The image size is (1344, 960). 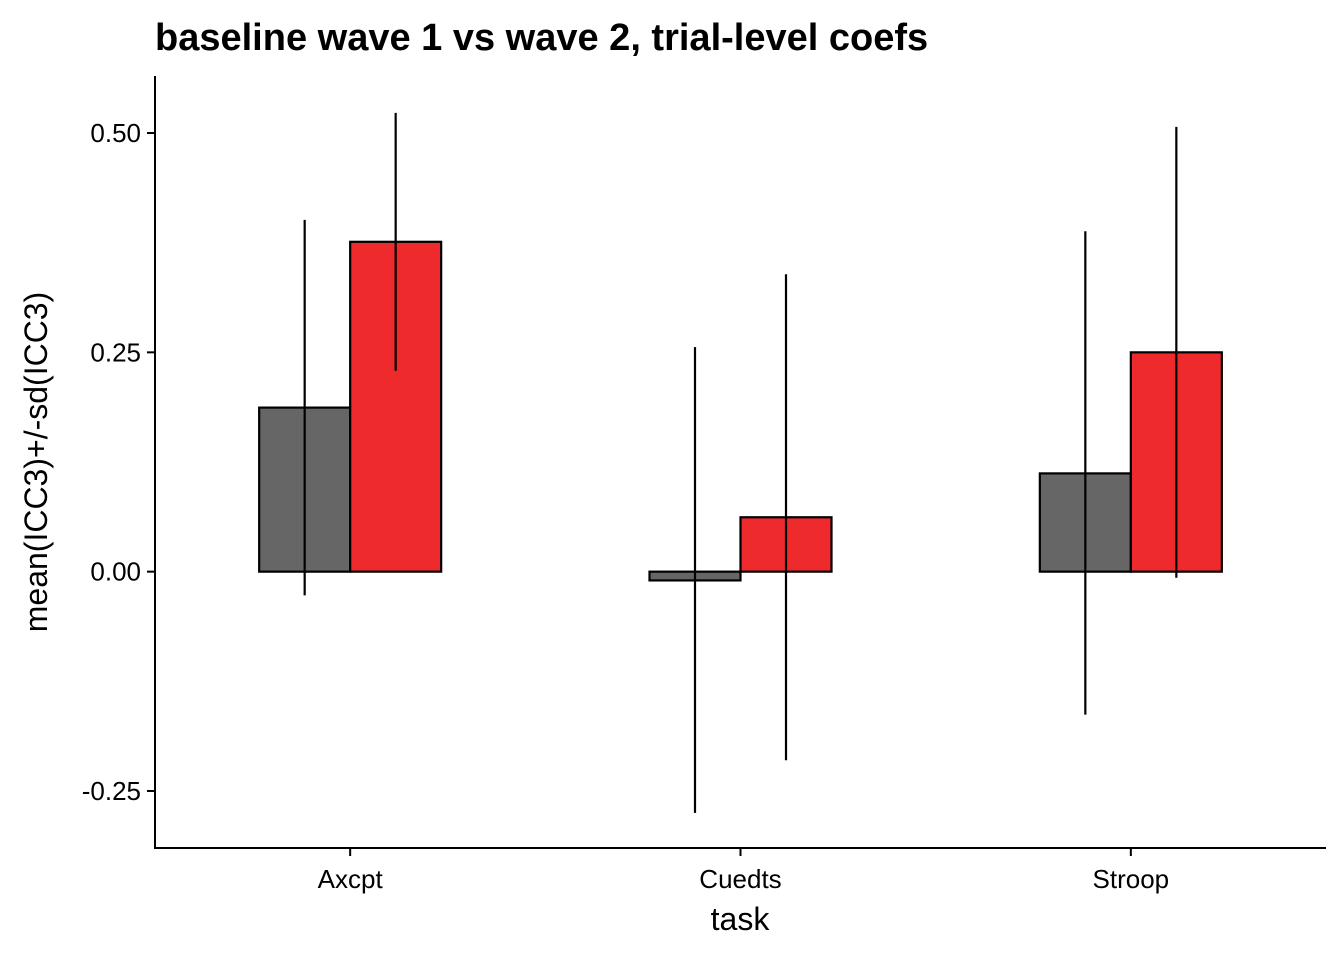 What do you see at coordinates (351, 879) in the screenshot?
I see `x-tick-label: Axcpt` at bounding box center [351, 879].